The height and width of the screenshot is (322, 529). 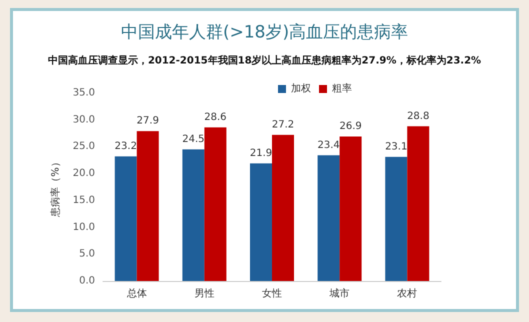 What do you see at coordinates (147, 121) in the screenshot?
I see `data-label: 27.9` at bounding box center [147, 121].